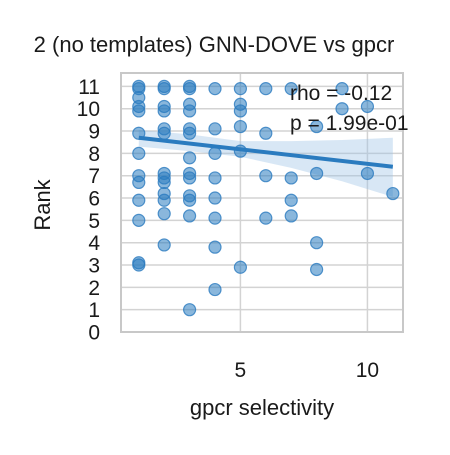  I want to click on y-tick-label: 3, so click(94, 266).